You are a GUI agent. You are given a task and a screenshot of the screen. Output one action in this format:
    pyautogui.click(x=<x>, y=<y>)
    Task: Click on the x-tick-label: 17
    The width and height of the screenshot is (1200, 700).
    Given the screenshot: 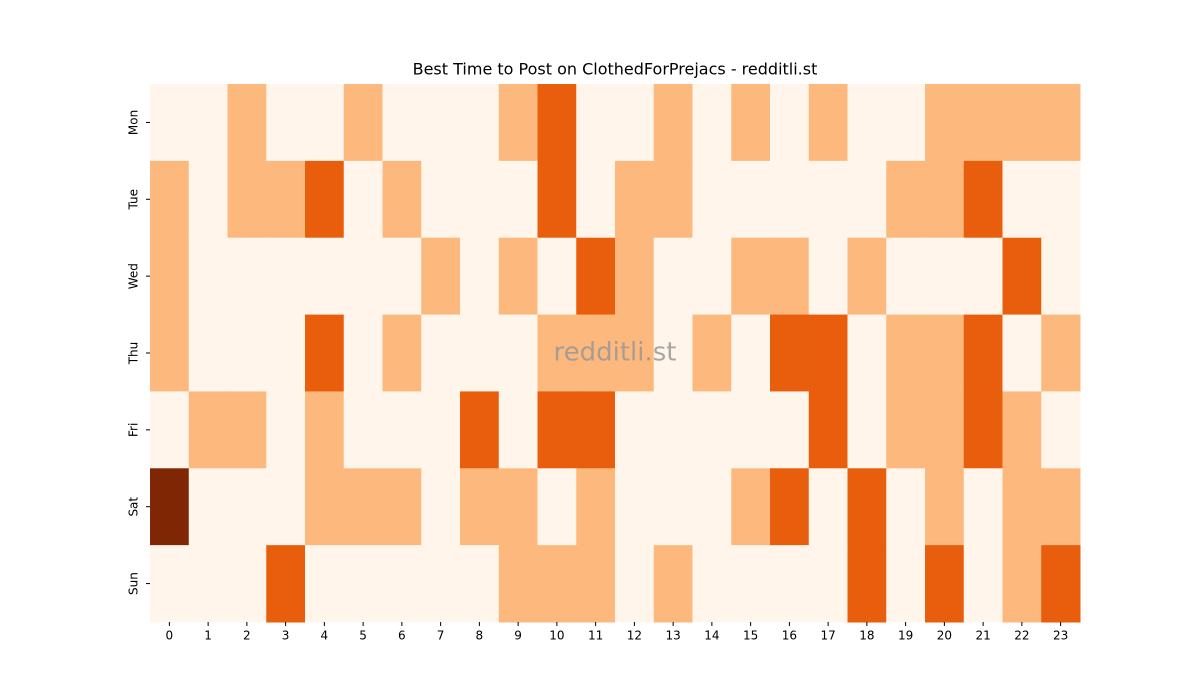 What is the action you would take?
    pyautogui.click(x=827, y=636)
    